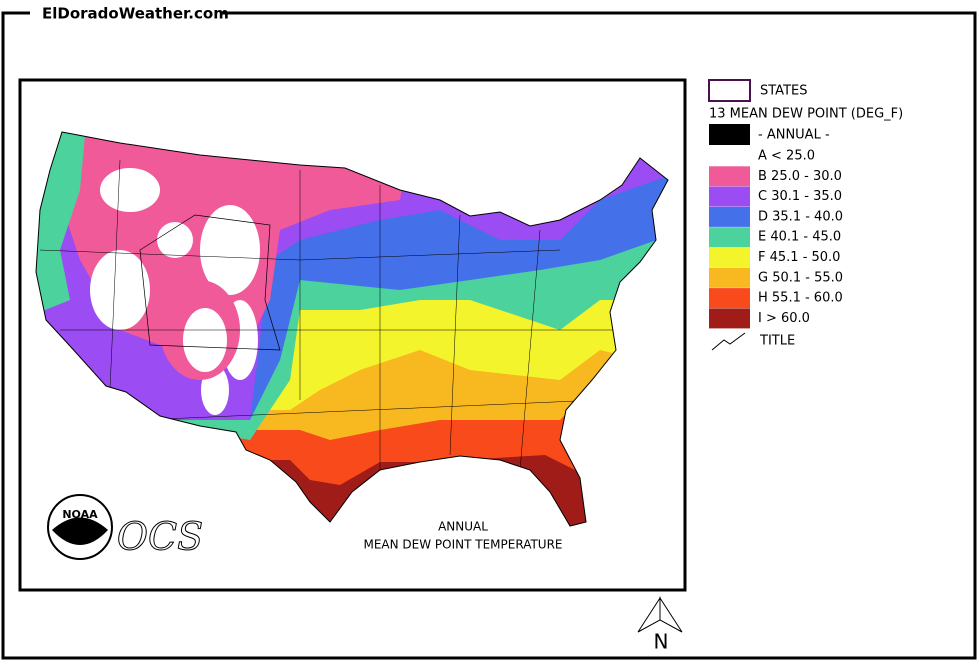  Describe the element at coordinates (800, 298) in the screenshot. I see `class-label: H 55.1 - 60.0` at that location.